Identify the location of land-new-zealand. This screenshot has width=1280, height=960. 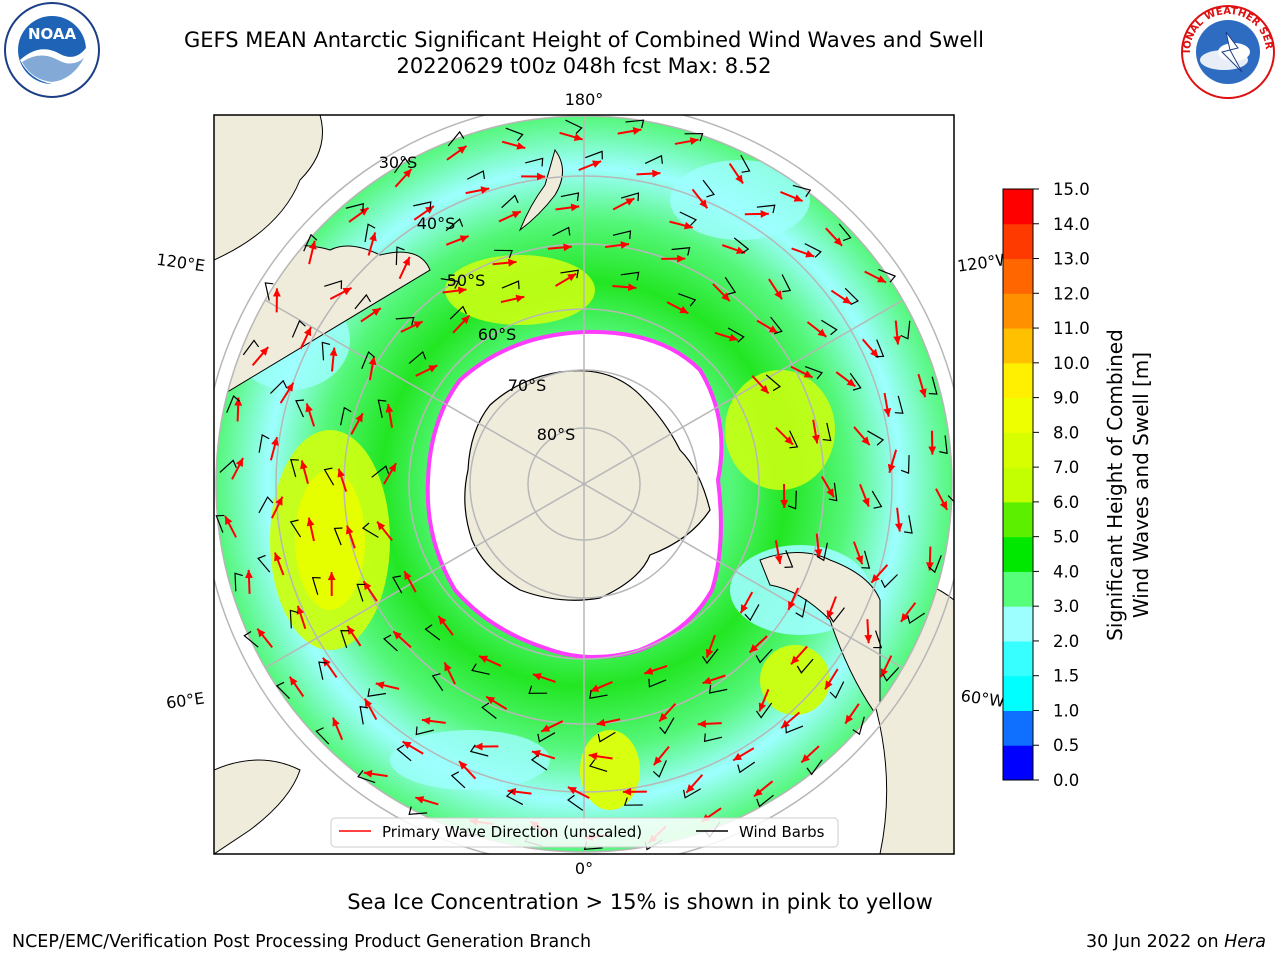
(540, 190).